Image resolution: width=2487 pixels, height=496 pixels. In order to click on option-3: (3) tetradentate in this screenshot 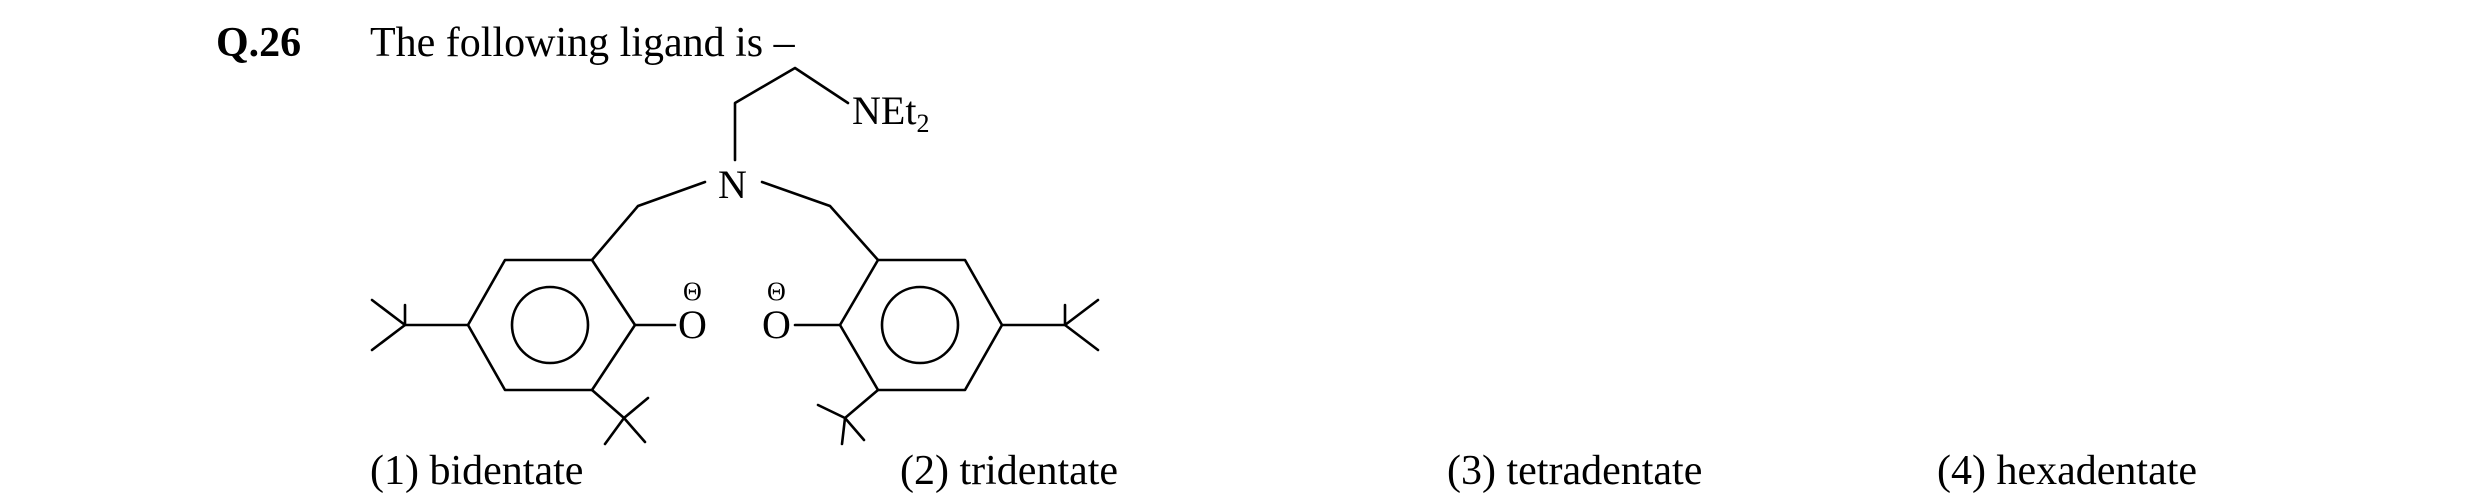, I will do `click(1575, 471)`.